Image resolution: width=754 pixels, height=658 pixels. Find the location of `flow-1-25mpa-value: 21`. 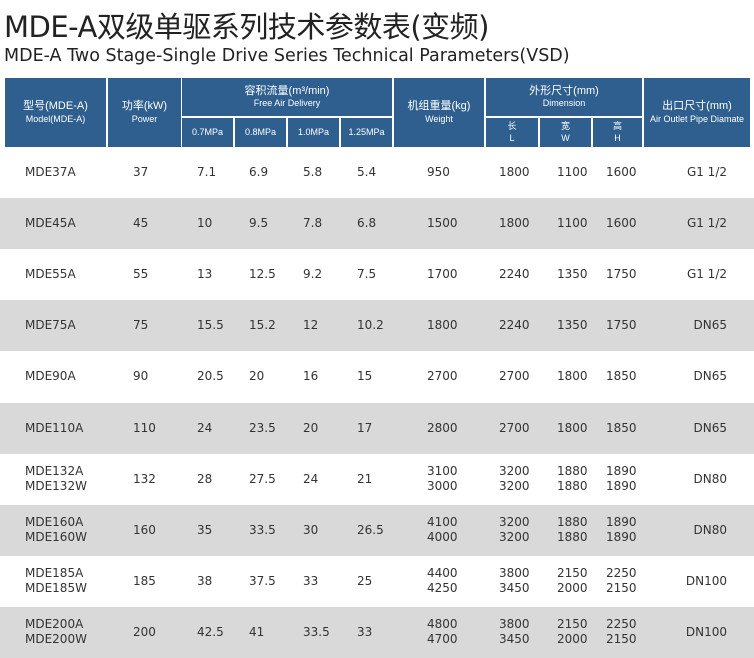

flow-1-25mpa-value: 21 is located at coordinates (365, 478).